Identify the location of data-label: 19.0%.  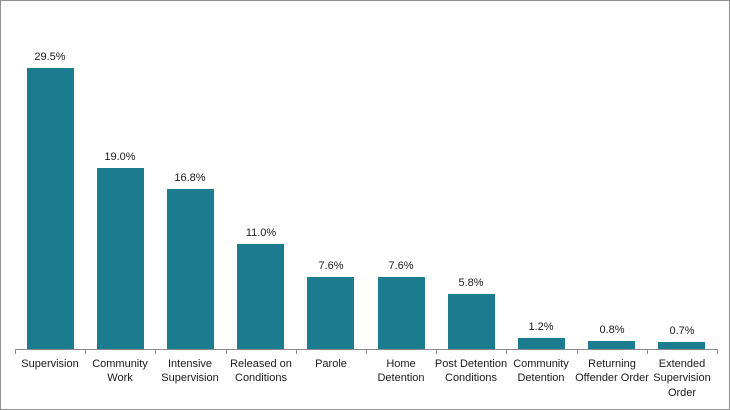
(120, 157).